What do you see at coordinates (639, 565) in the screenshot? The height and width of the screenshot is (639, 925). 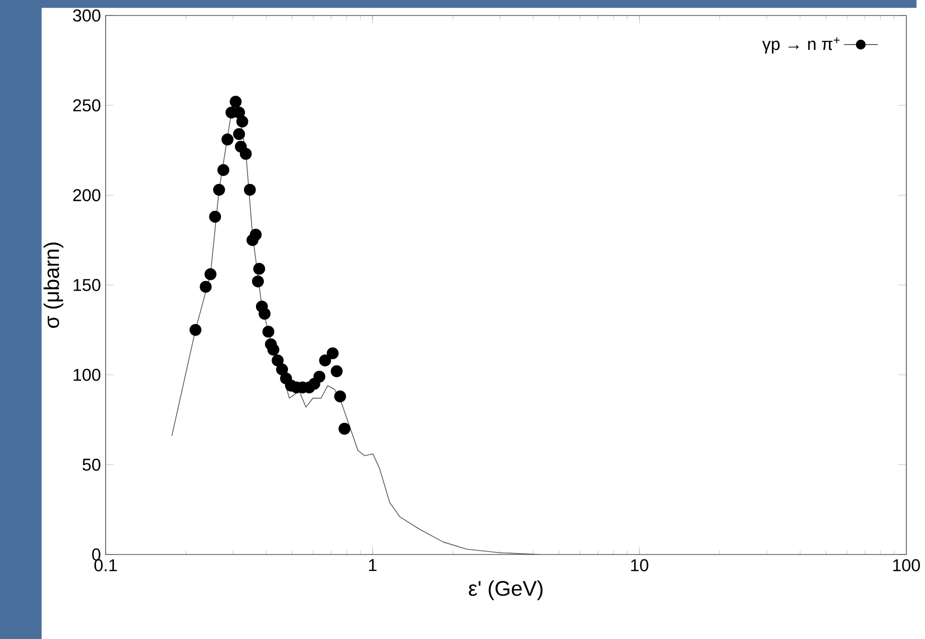 I see `x-tick-label: 10` at bounding box center [639, 565].